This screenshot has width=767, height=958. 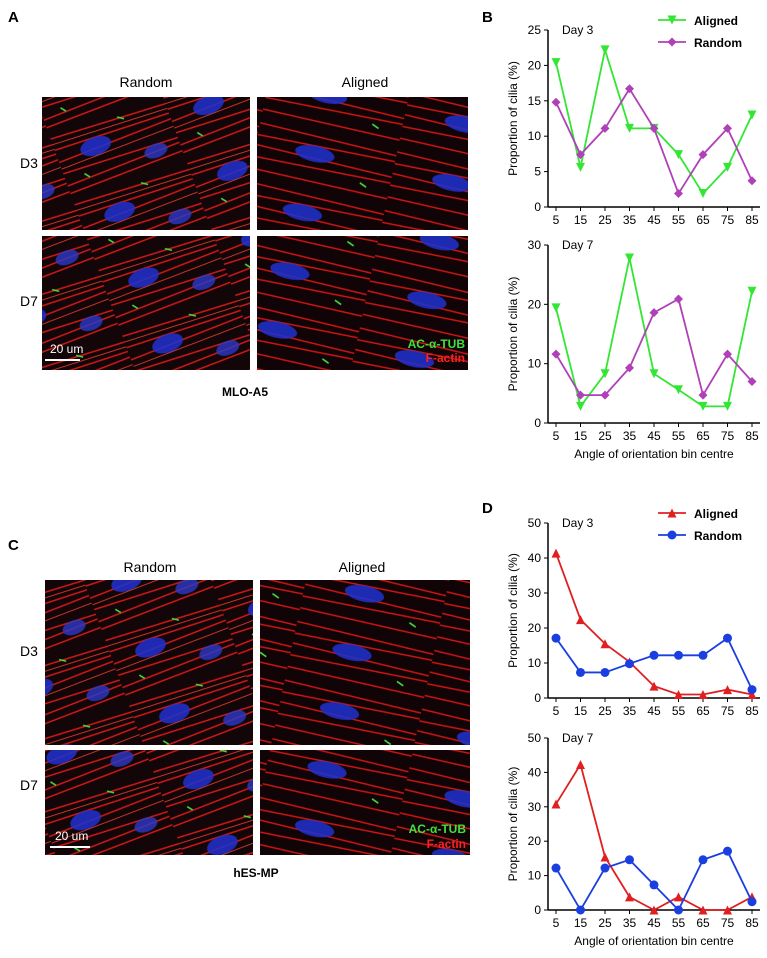 What do you see at coordinates (437, 344) in the screenshot?
I see `stain-label: AC-α-TUB` at bounding box center [437, 344].